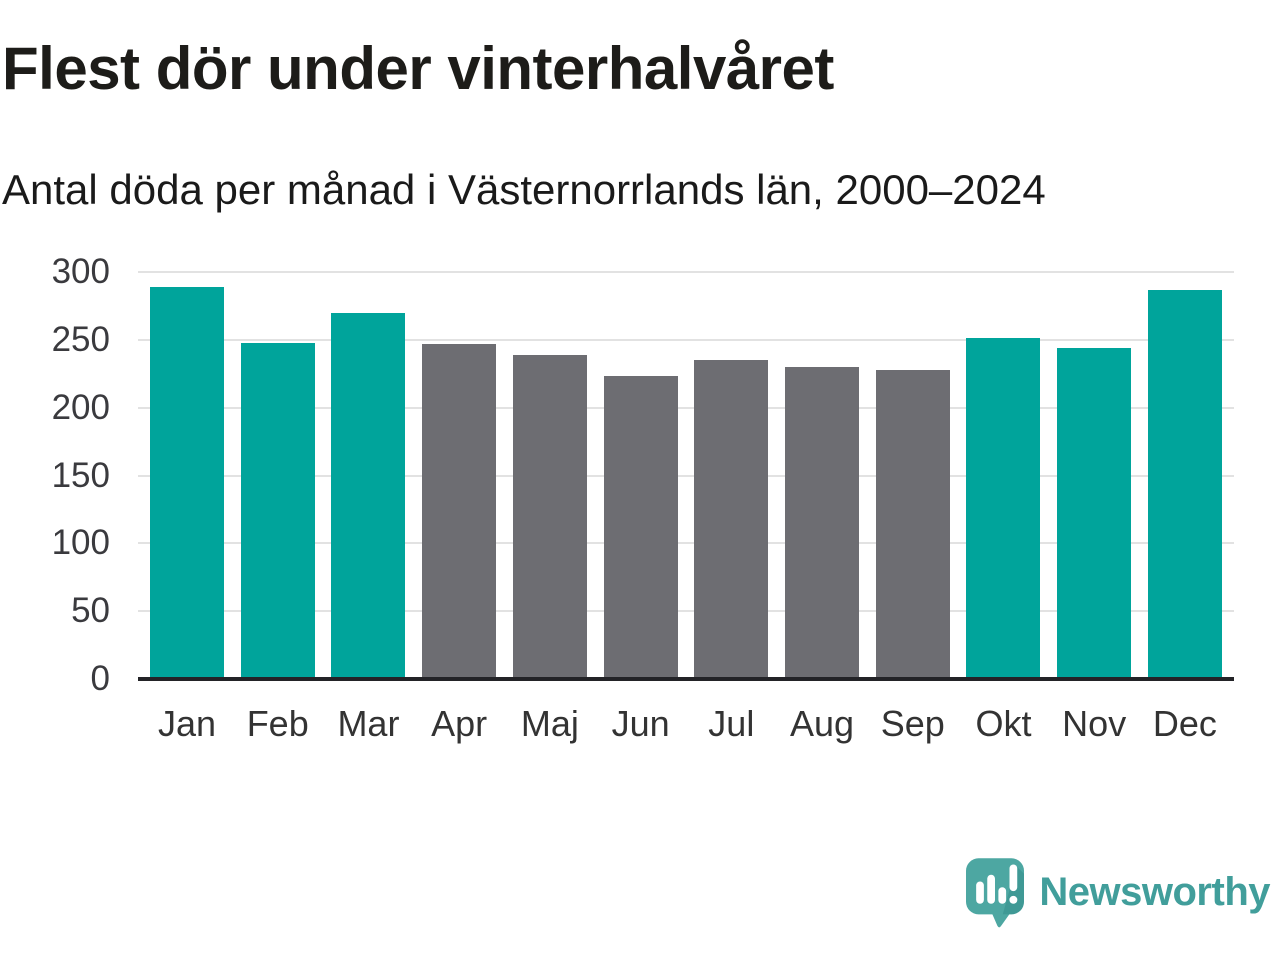  Describe the element at coordinates (912, 723) in the screenshot. I see `x-tick-sep: Sep` at that location.